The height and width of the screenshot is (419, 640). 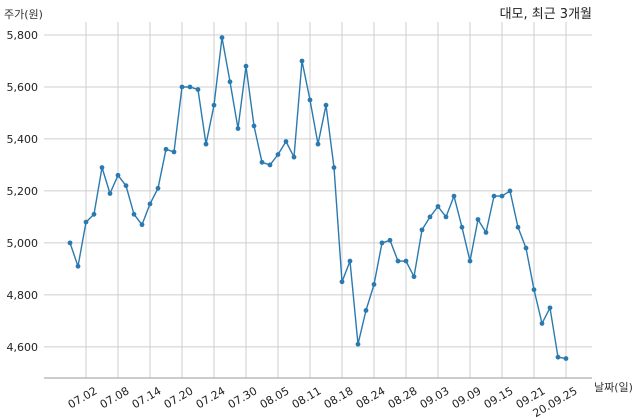 What do you see at coordinates (147, 397) in the screenshot?
I see `x-tick-label: 07.14` at bounding box center [147, 397].